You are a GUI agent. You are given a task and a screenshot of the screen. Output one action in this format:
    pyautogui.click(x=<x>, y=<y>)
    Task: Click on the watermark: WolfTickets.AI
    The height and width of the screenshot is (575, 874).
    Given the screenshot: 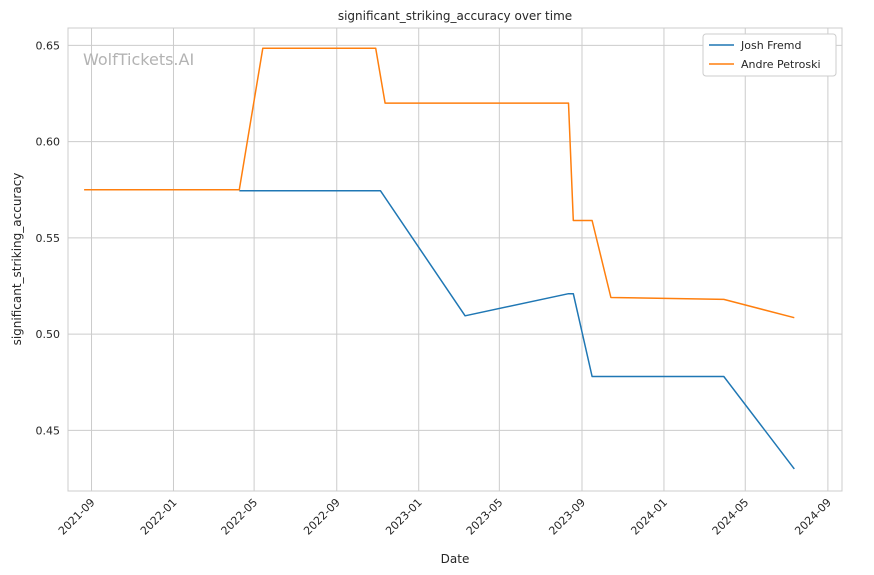 What is the action you would take?
    pyautogui.click(x=138, y=59)
    